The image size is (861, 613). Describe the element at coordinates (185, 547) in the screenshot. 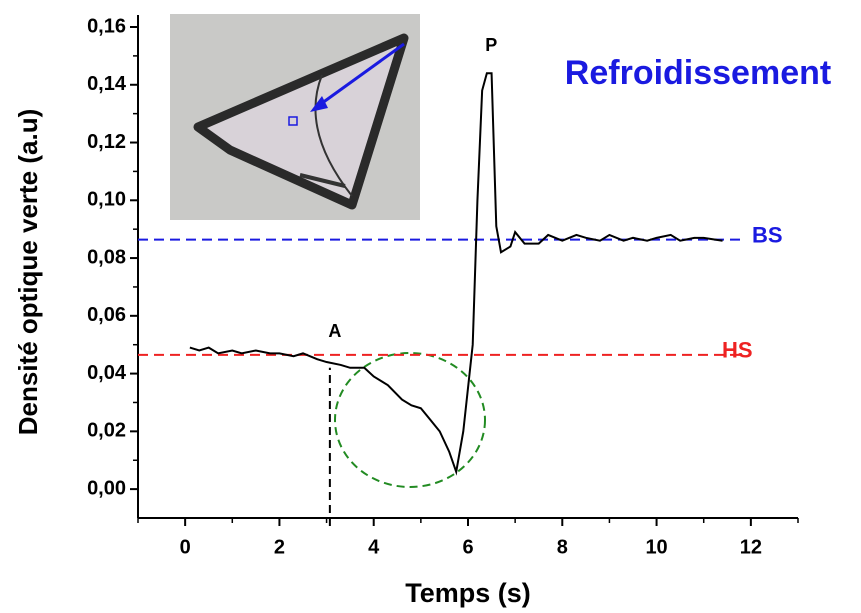

I see `x-tick-label: 0` at that location.